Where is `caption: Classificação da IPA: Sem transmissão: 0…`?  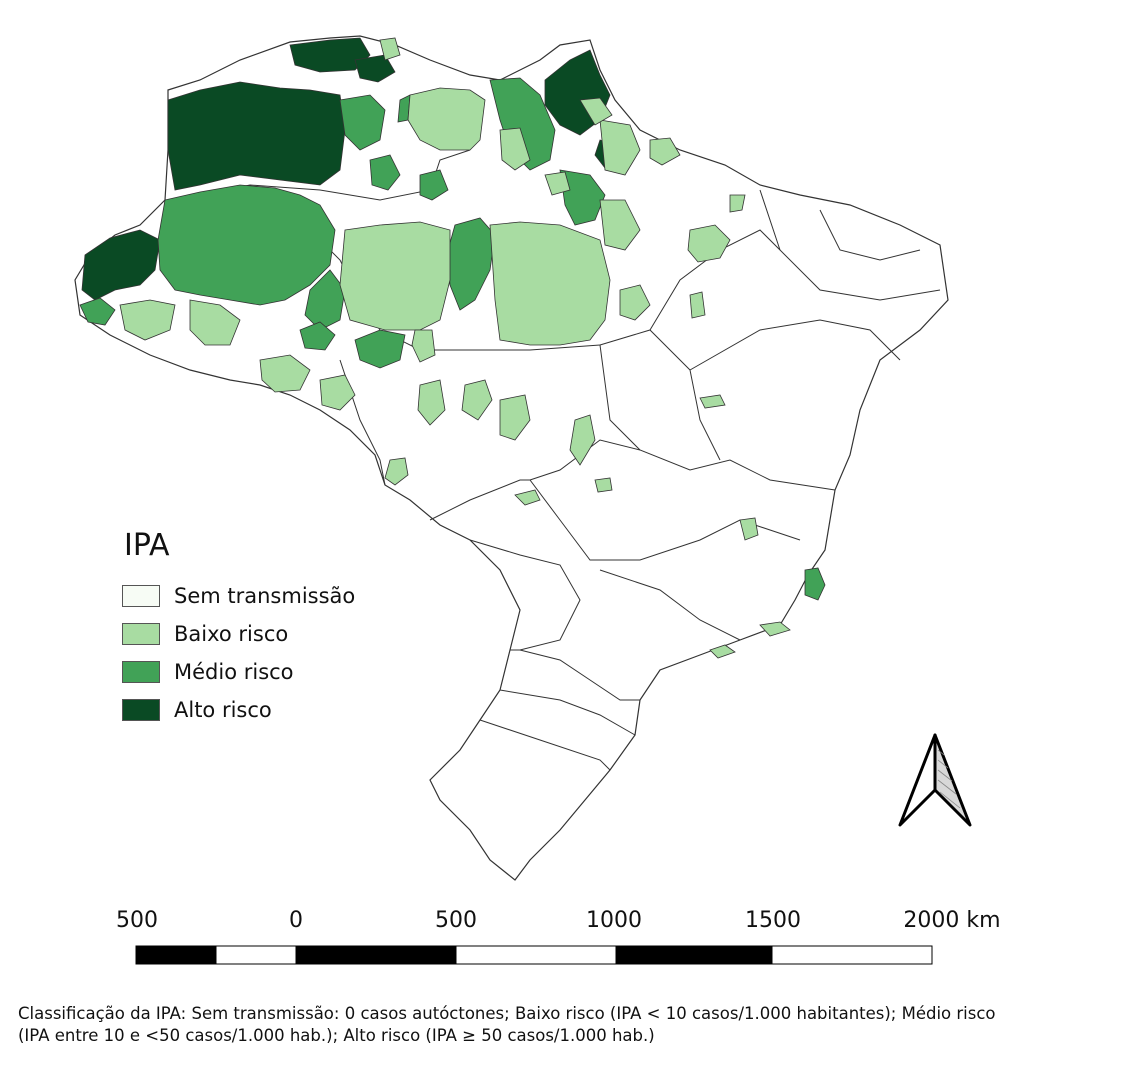 caption: Classificação da IPA: Sem transmissão: 0… is located at coordinates (573, 1025).